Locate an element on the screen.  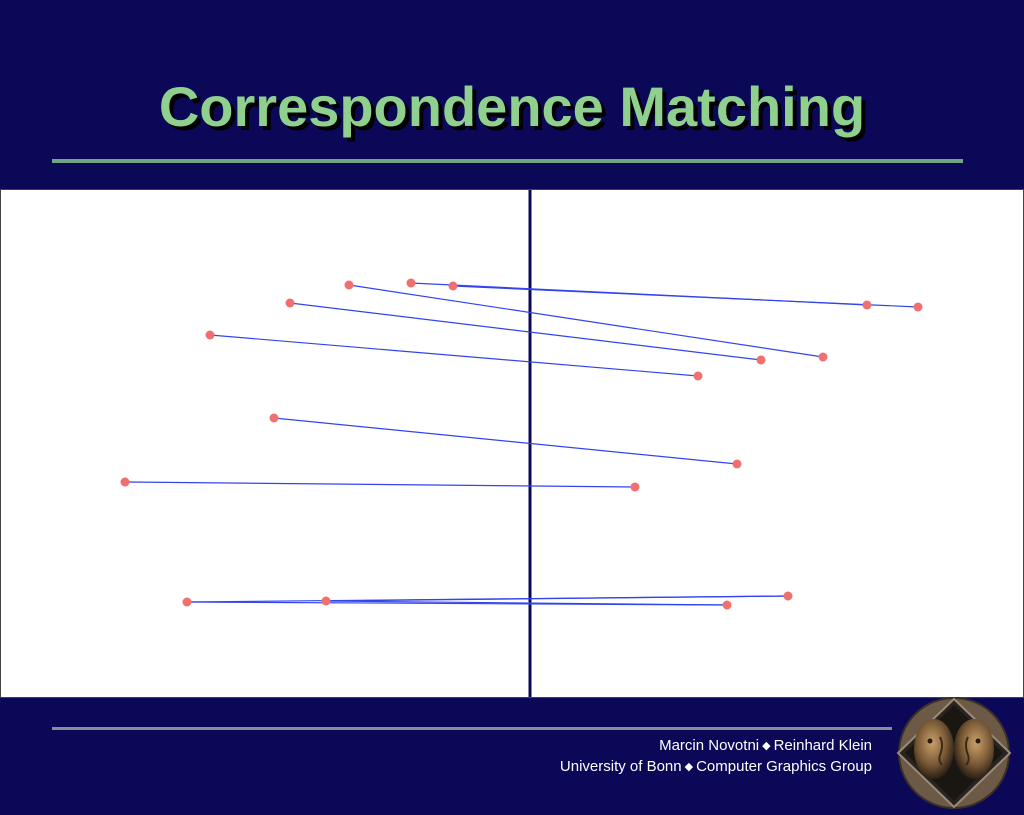
group-name: Computer Graphics Group is located at coordinates (784, 766).